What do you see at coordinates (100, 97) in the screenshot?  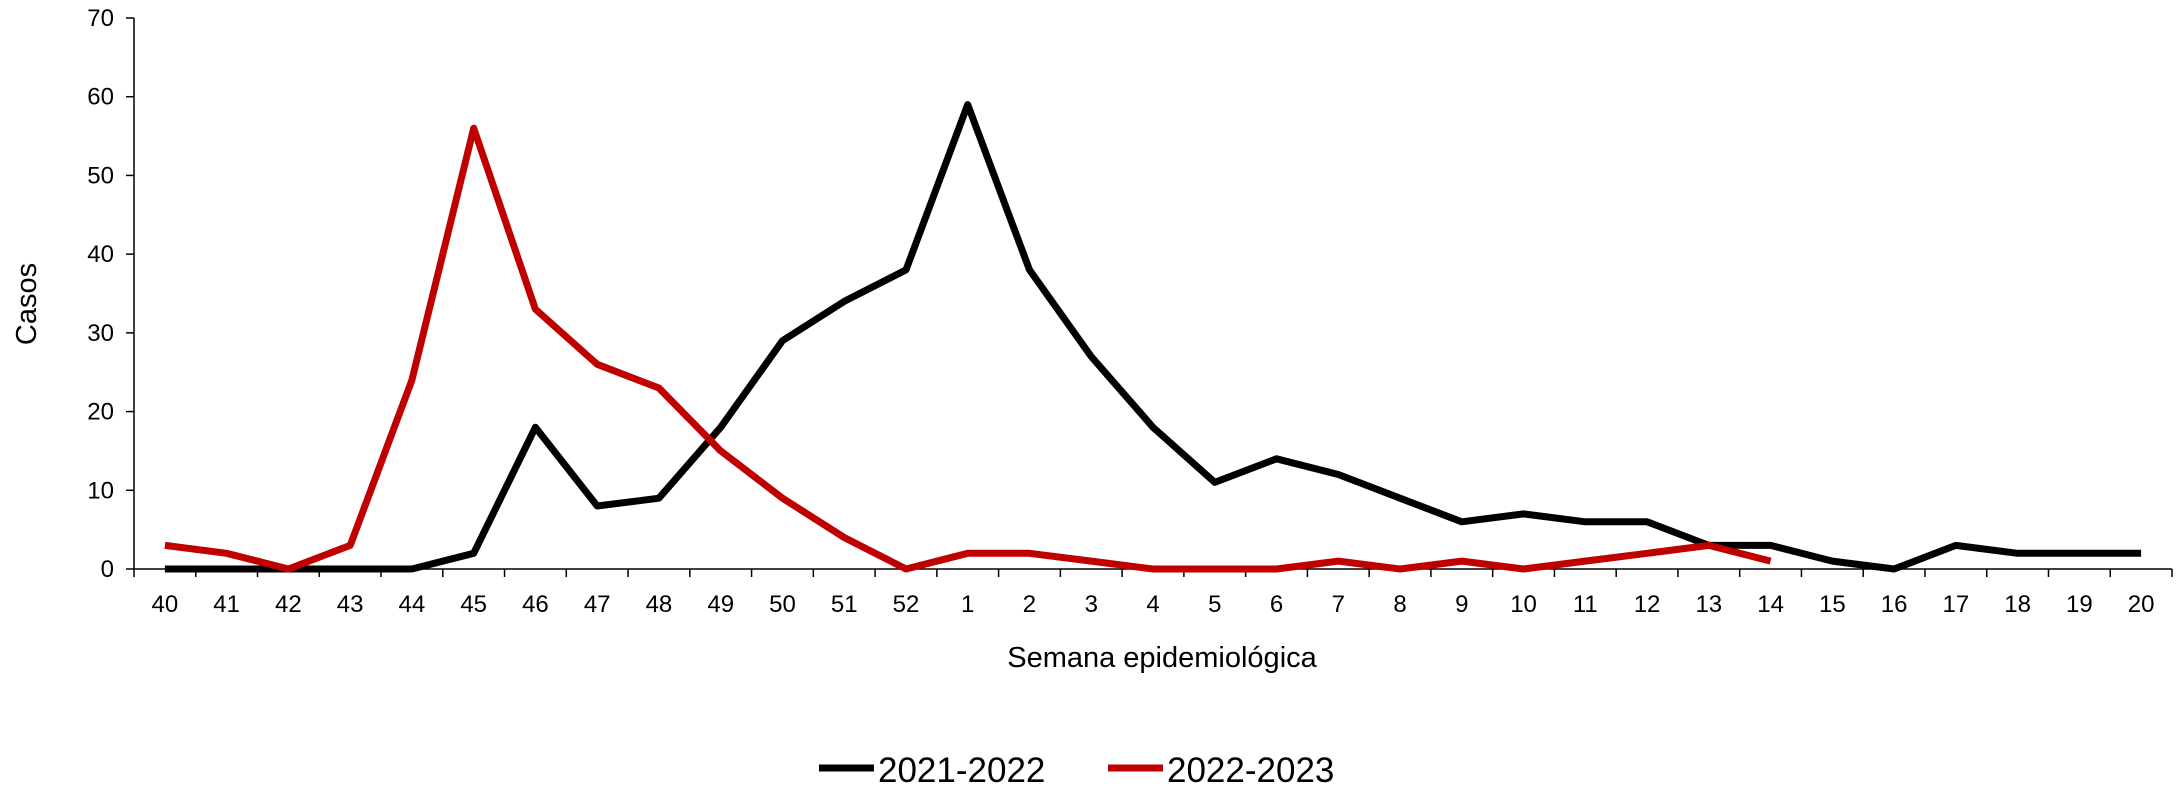 I see `y-tick-label: 60` at bounding box center [100, 97].